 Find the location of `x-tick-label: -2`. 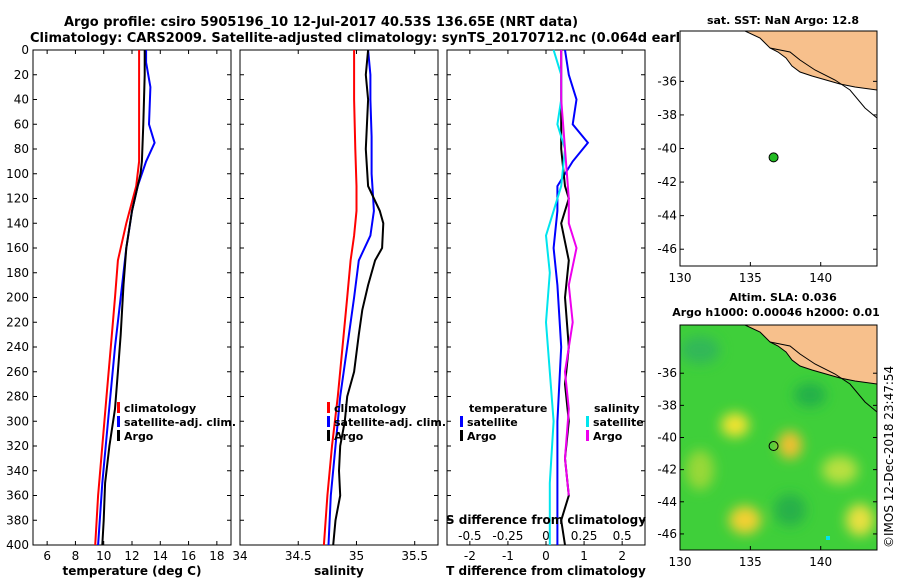

x-tick-label: -2 is located at coordinates (470, 556).